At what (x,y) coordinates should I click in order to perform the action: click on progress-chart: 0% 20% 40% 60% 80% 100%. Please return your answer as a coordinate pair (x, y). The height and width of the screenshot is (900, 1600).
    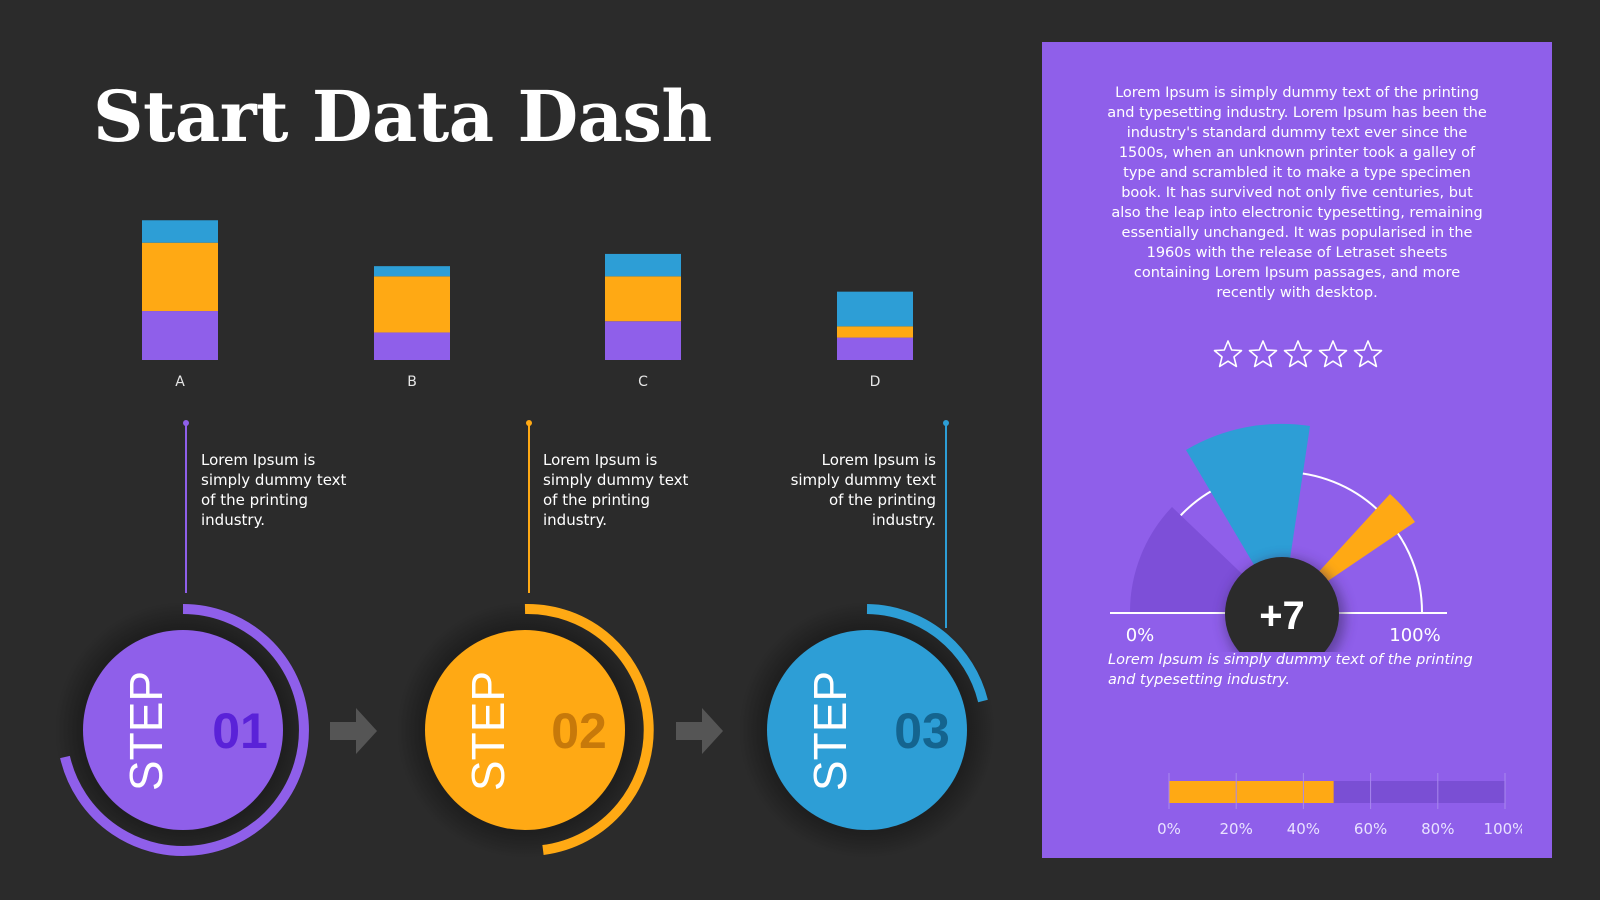
    Looking at the image, I should click on (1339, 805).